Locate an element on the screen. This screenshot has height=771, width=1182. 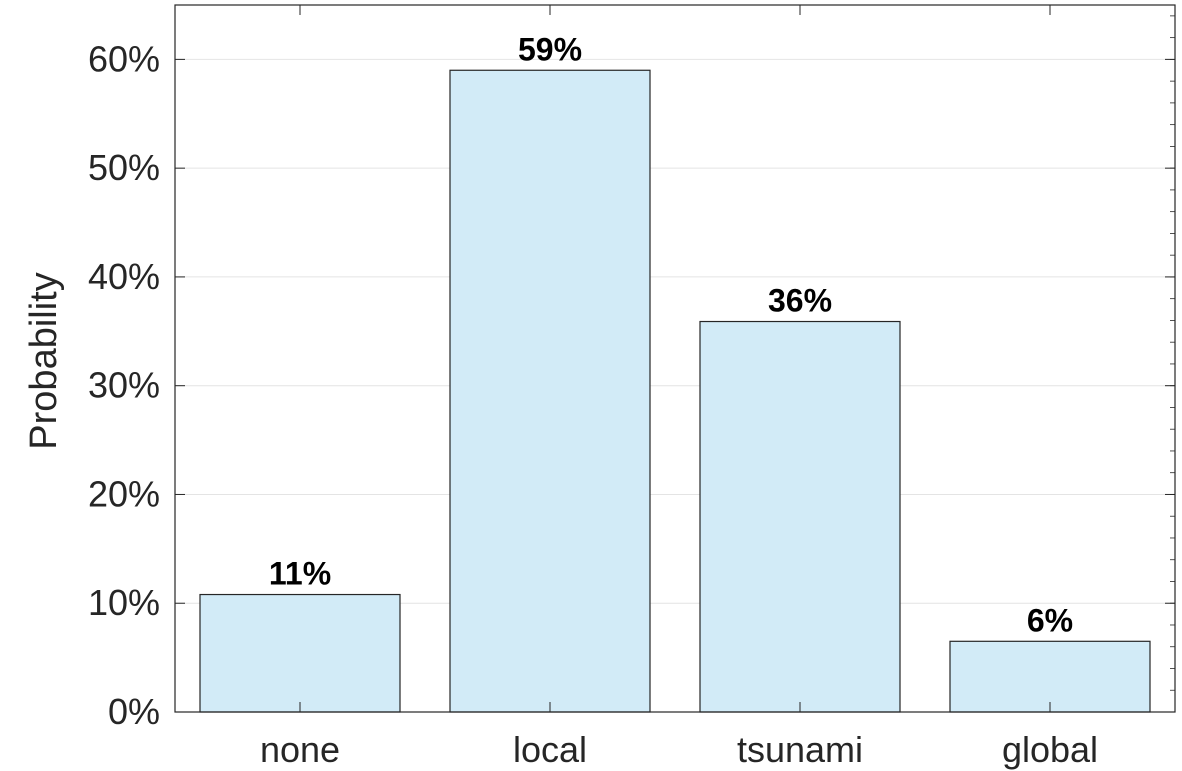
bar-tsunami is located at coordinates (800, 516).